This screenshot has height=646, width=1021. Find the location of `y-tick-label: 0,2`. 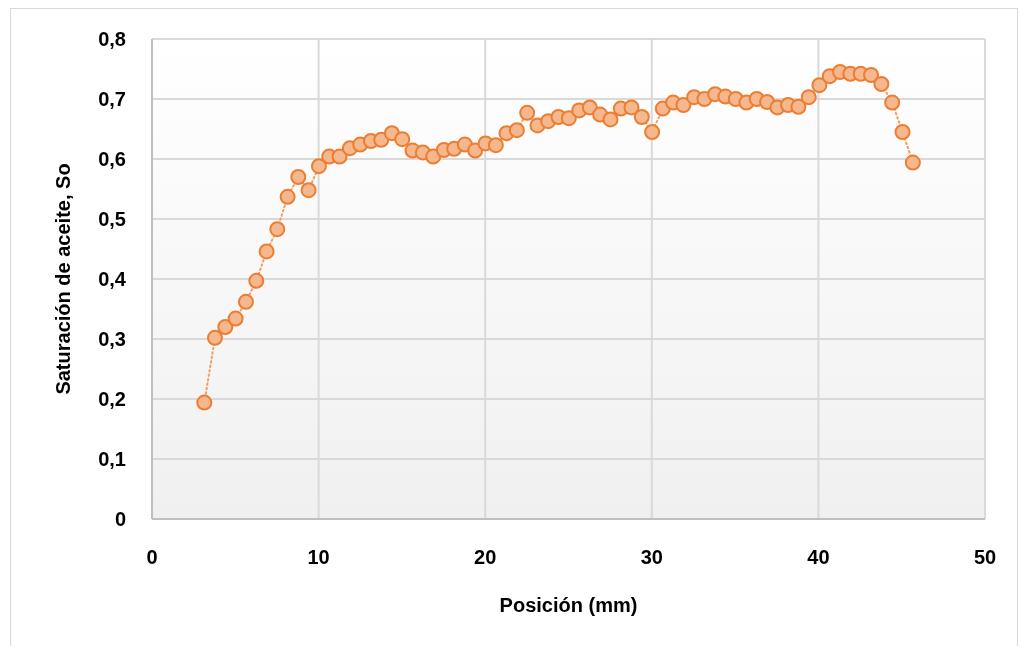

y-tick-label: 0,2 is located at coordinates (112, 399).